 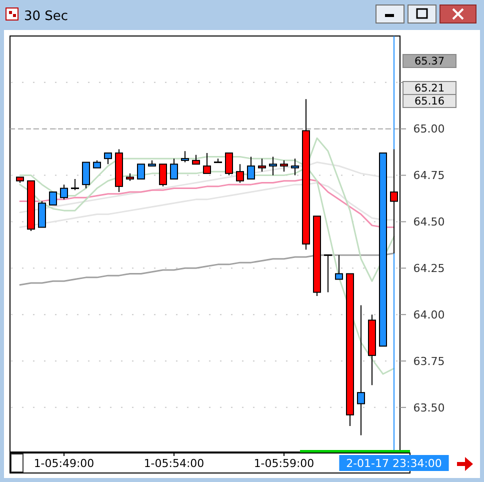 What do you see at coordinates (429, 88) in the screenshot?
I see `text: 65.21` at bounding box center [429, 88].